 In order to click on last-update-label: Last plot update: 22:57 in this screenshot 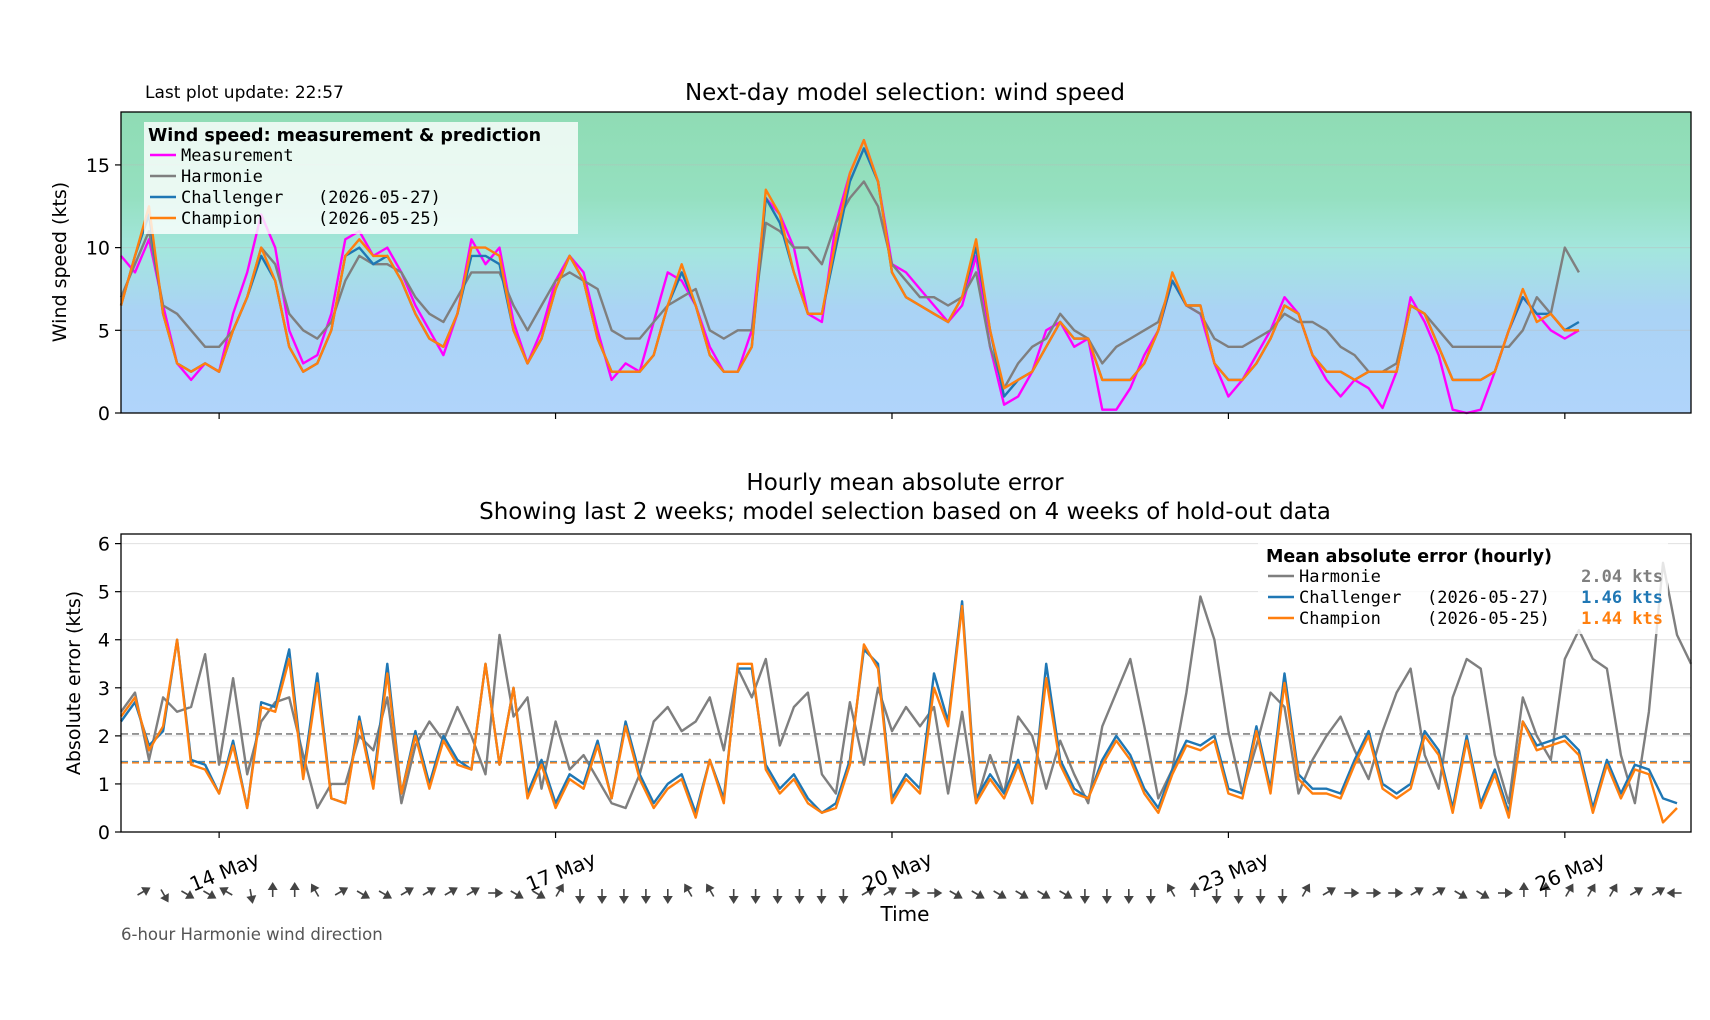, I will do `click(244, 93)`.